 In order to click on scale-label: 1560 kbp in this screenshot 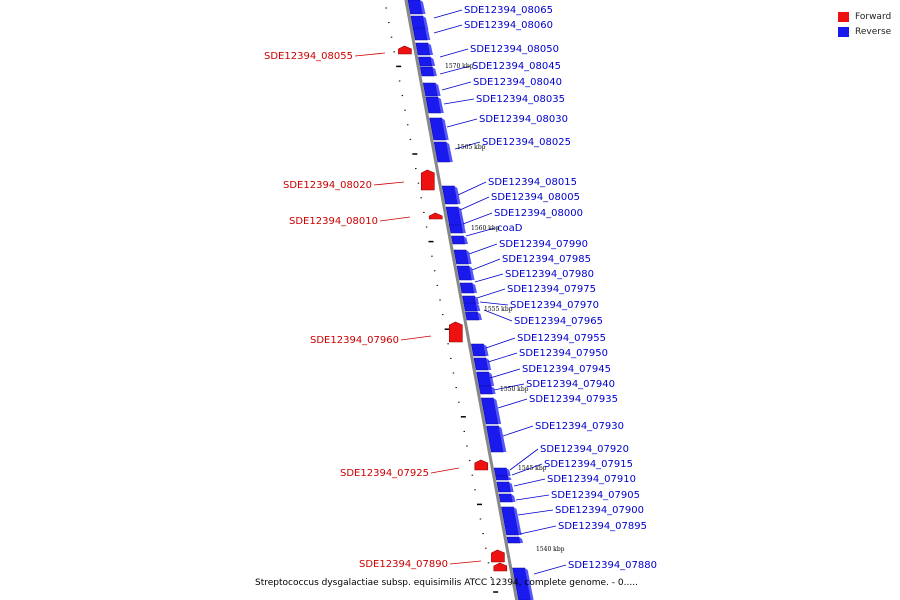, I will do `click(485, 228)`.